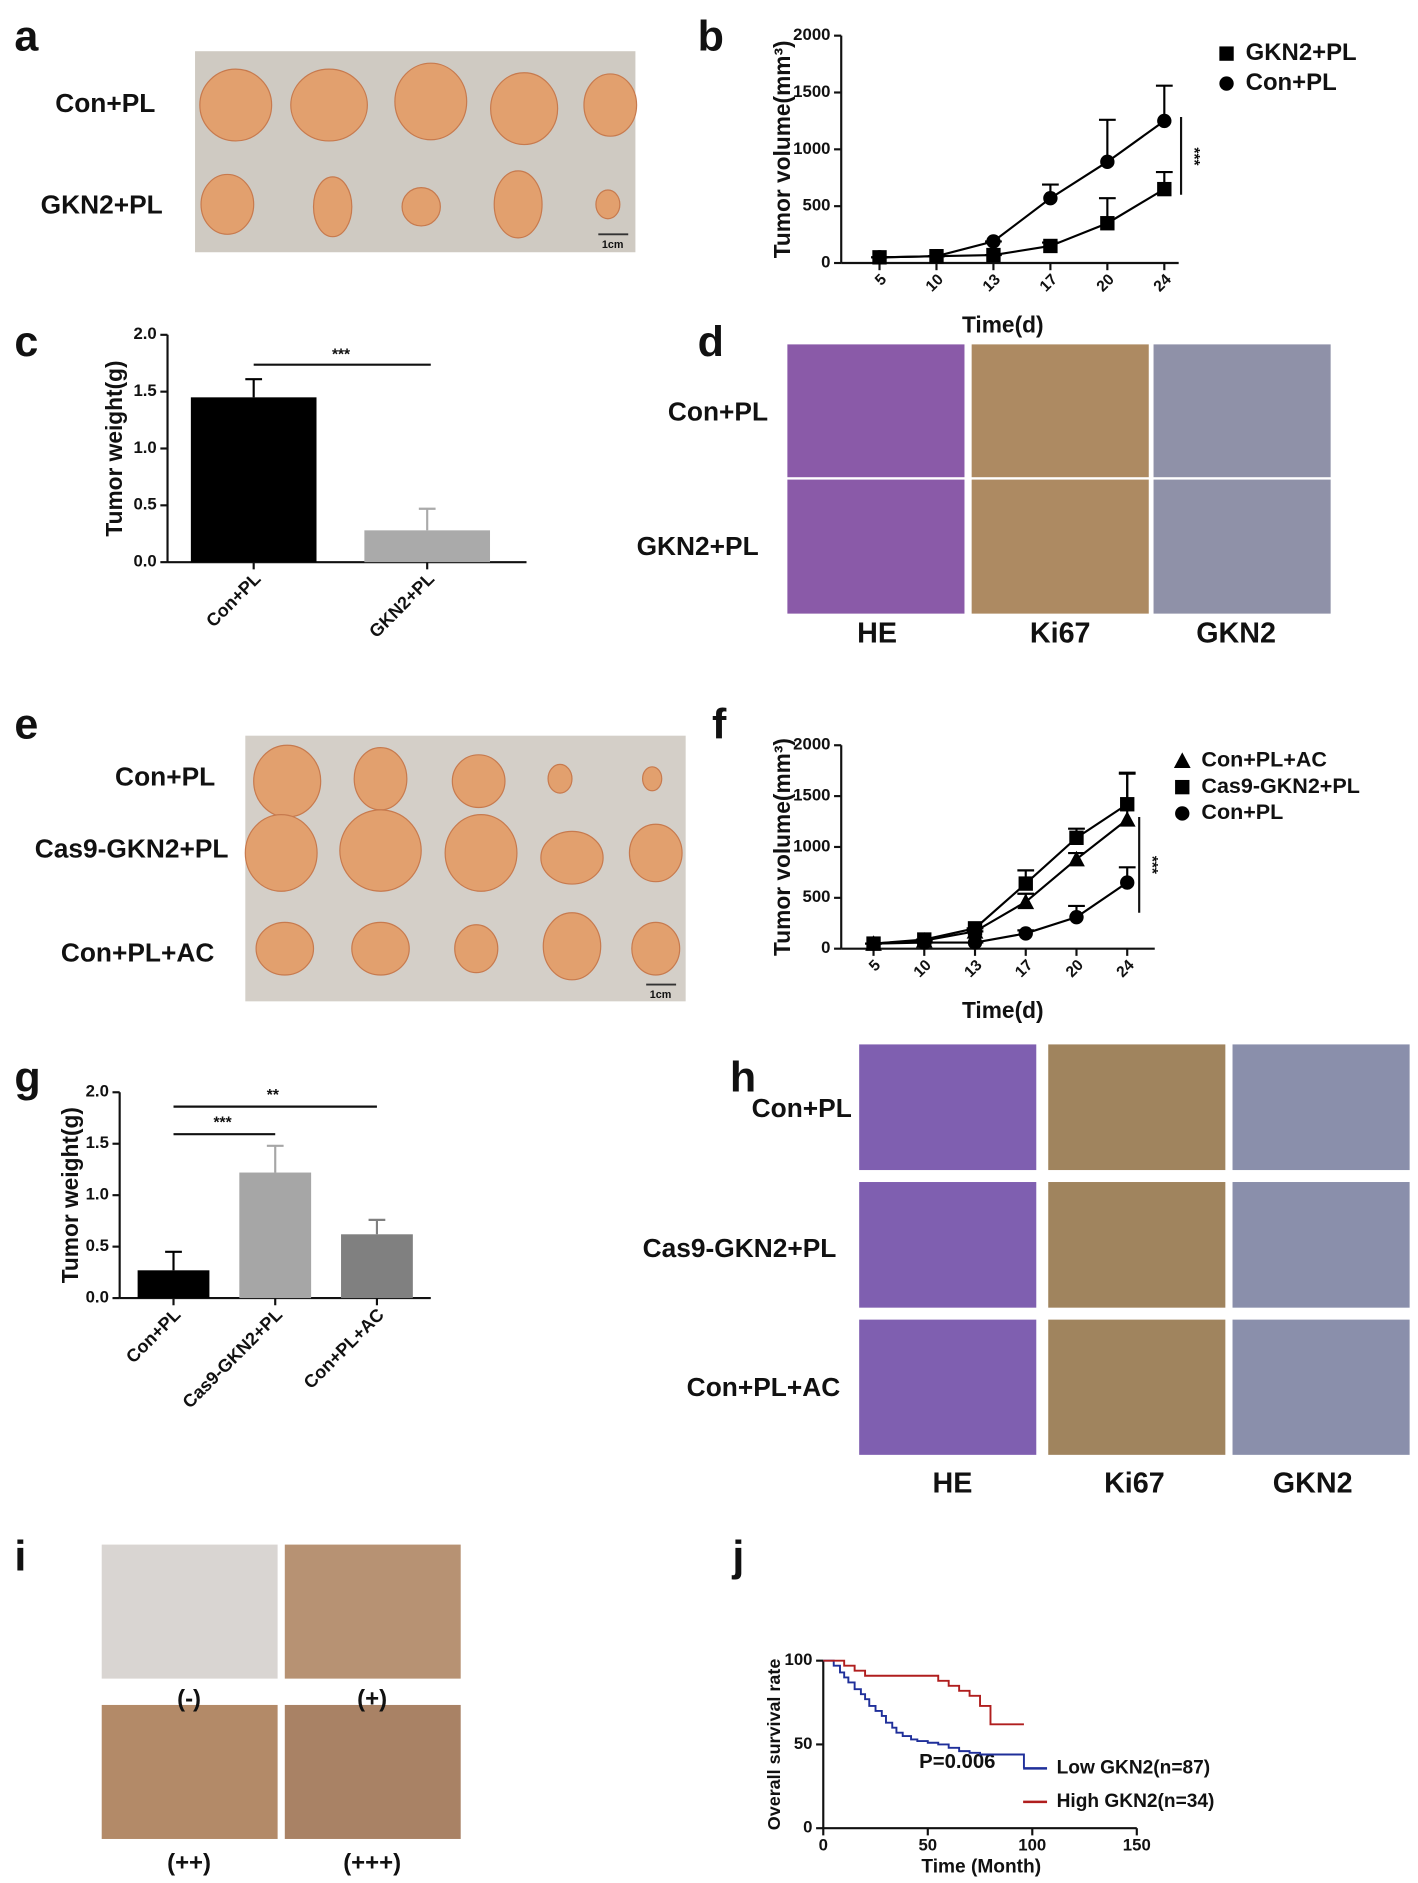 This screenshot has width=1418, height=1883. Describe the element at coordinates (344, 1348) in the screenshot. I see `x-tick-label: Con+PL+AC` at that location.